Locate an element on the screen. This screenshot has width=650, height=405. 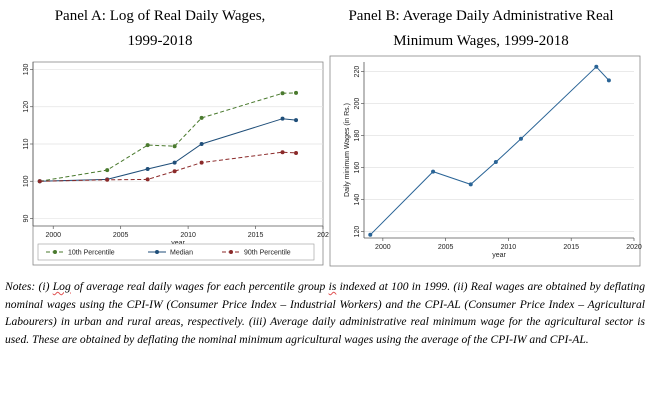
legend-label-0: 10th Percentile is located at coordinates (91, 253).